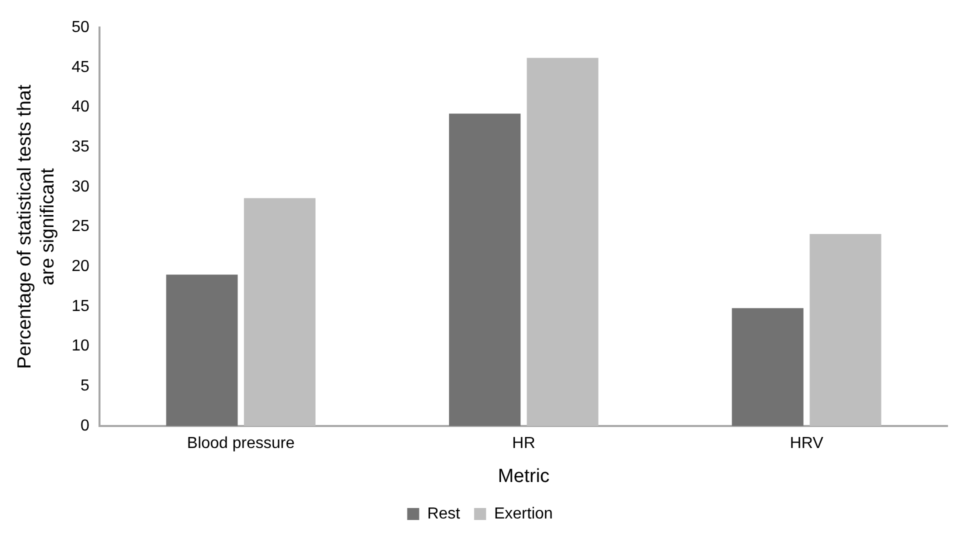 This screenshot has width=957, height=545. Describe the element at coordinates (81, 107) in the screenshot. I see `y-tick-label: 40` at that location.